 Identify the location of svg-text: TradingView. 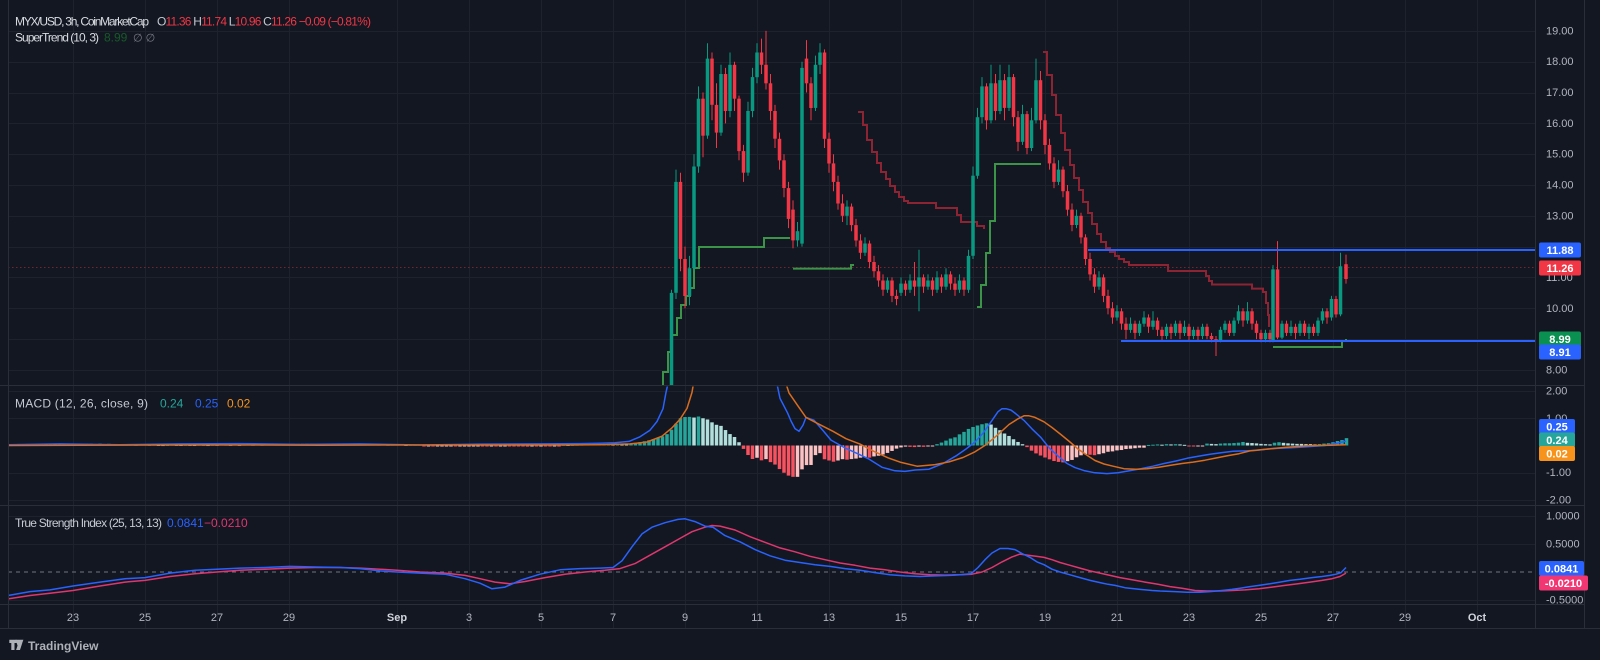
(63, 646).